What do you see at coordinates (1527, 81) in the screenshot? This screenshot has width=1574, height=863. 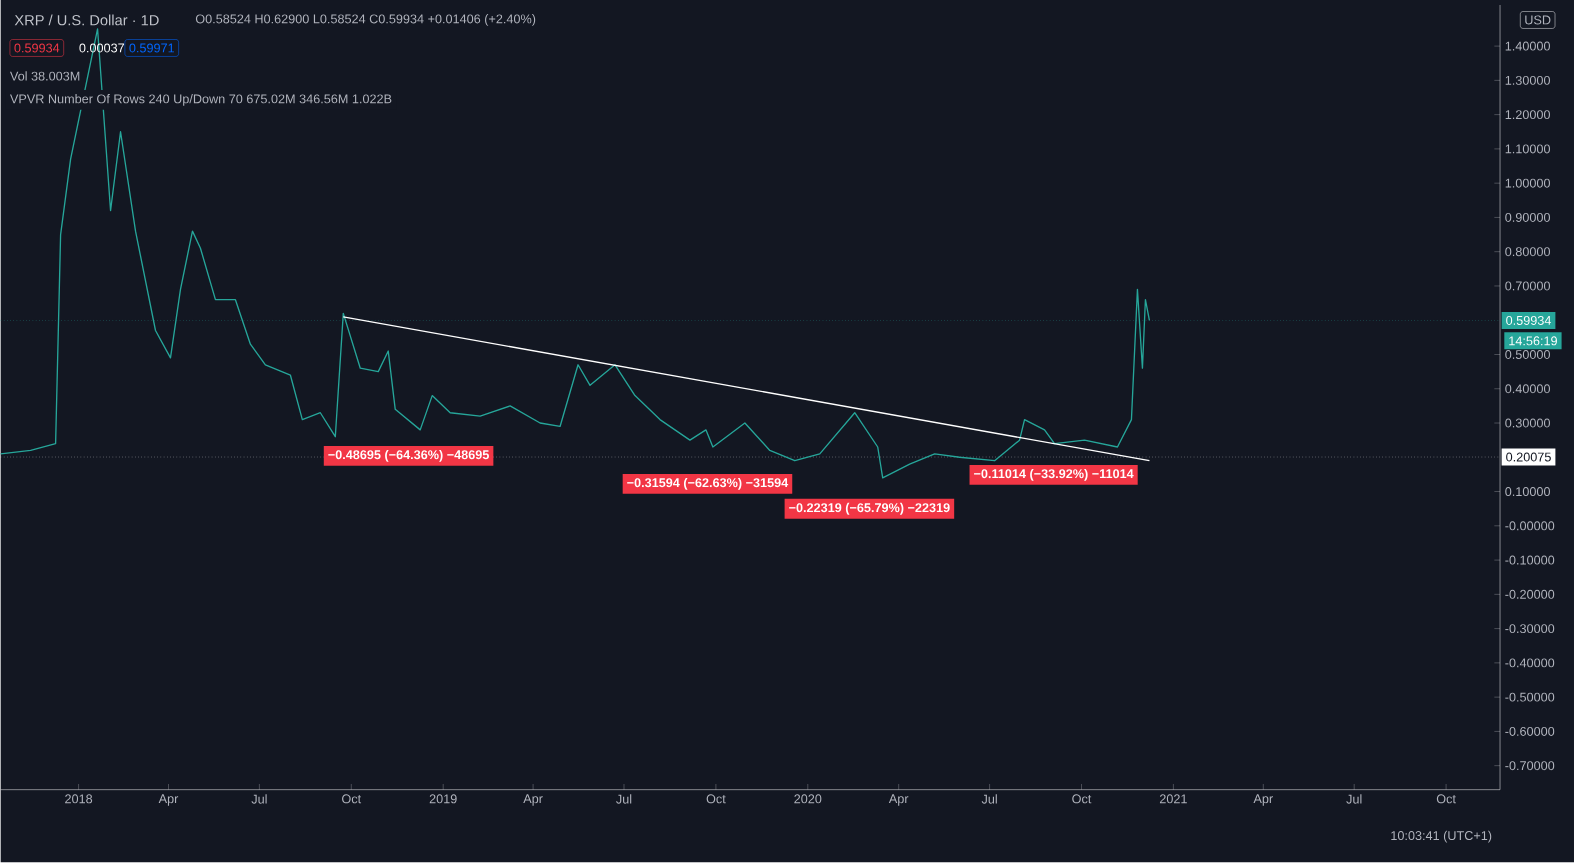 I see `y-tick-label: 1.30000` at bounding box center [1527, 81].